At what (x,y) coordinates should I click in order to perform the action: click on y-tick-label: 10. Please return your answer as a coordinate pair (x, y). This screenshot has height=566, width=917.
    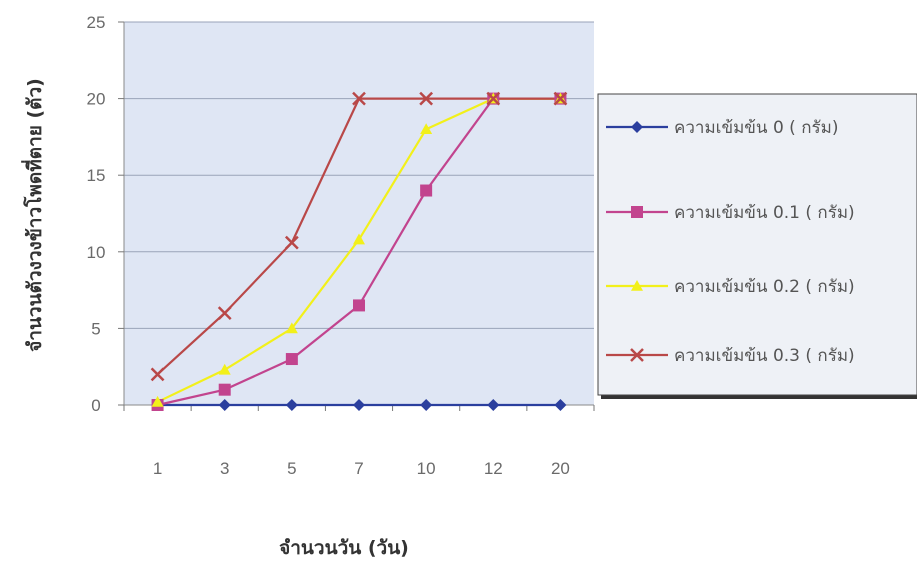
    Looking at the image, I should click on (96, 252).